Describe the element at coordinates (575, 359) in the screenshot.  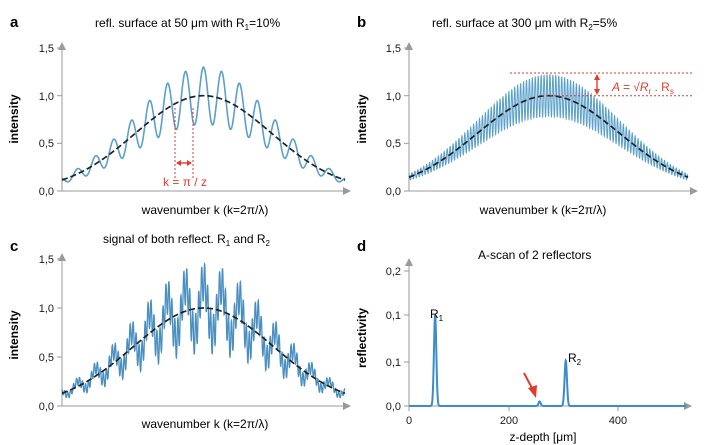
I see `panel-d-peak-label-r2: R2` at that location.